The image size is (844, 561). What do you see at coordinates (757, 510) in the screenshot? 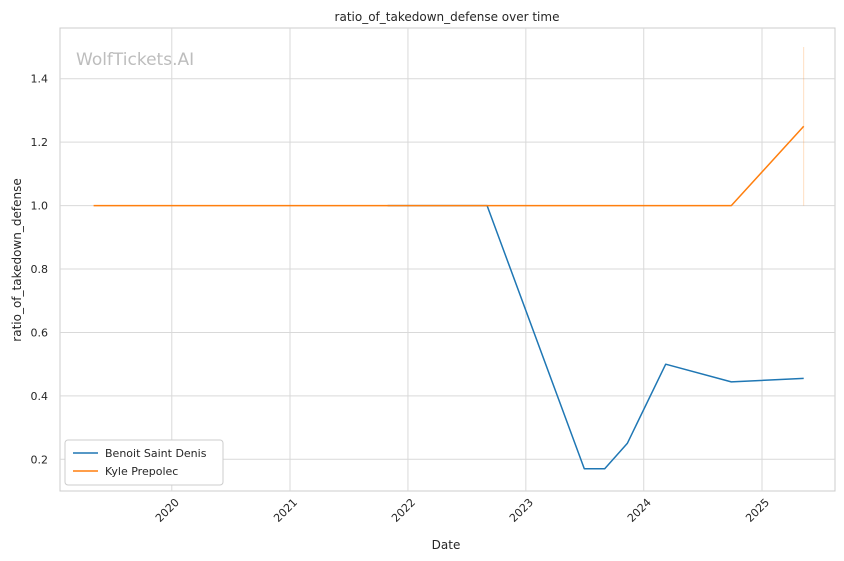
I see `x-tick-label: 2025` at bounding box center [757, 510].